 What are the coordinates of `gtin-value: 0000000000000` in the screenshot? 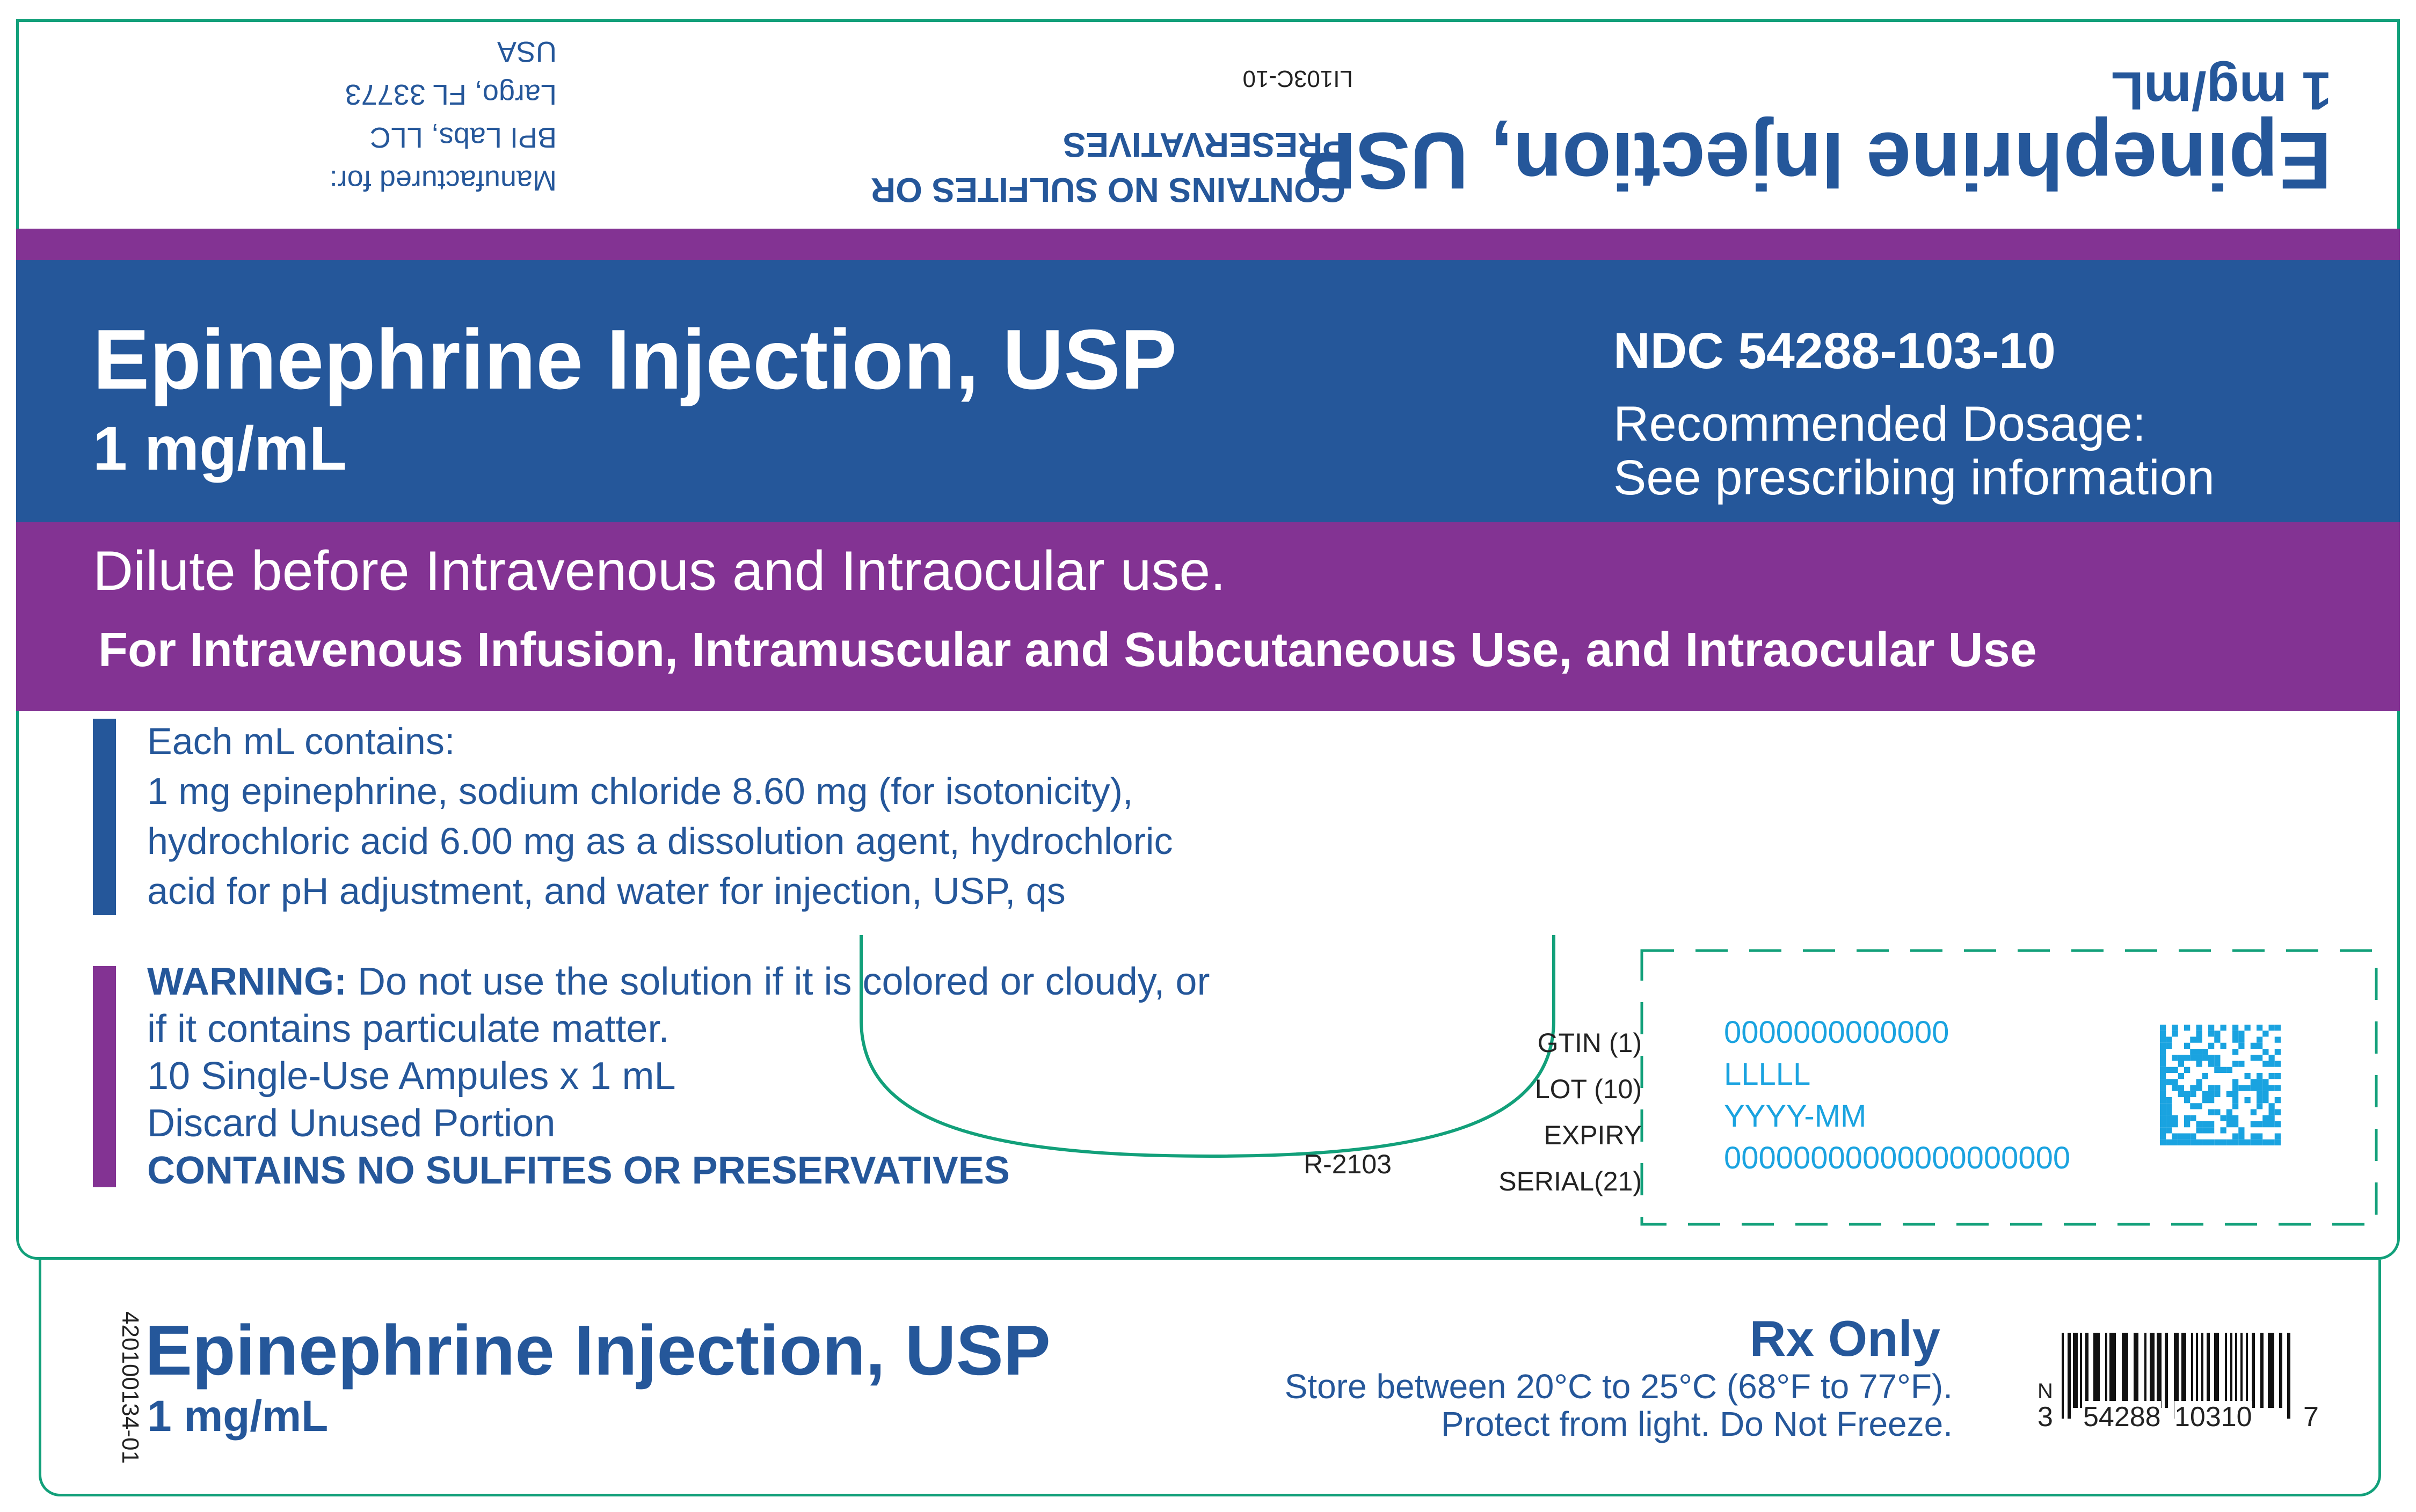 It's located at (1836, 1032).